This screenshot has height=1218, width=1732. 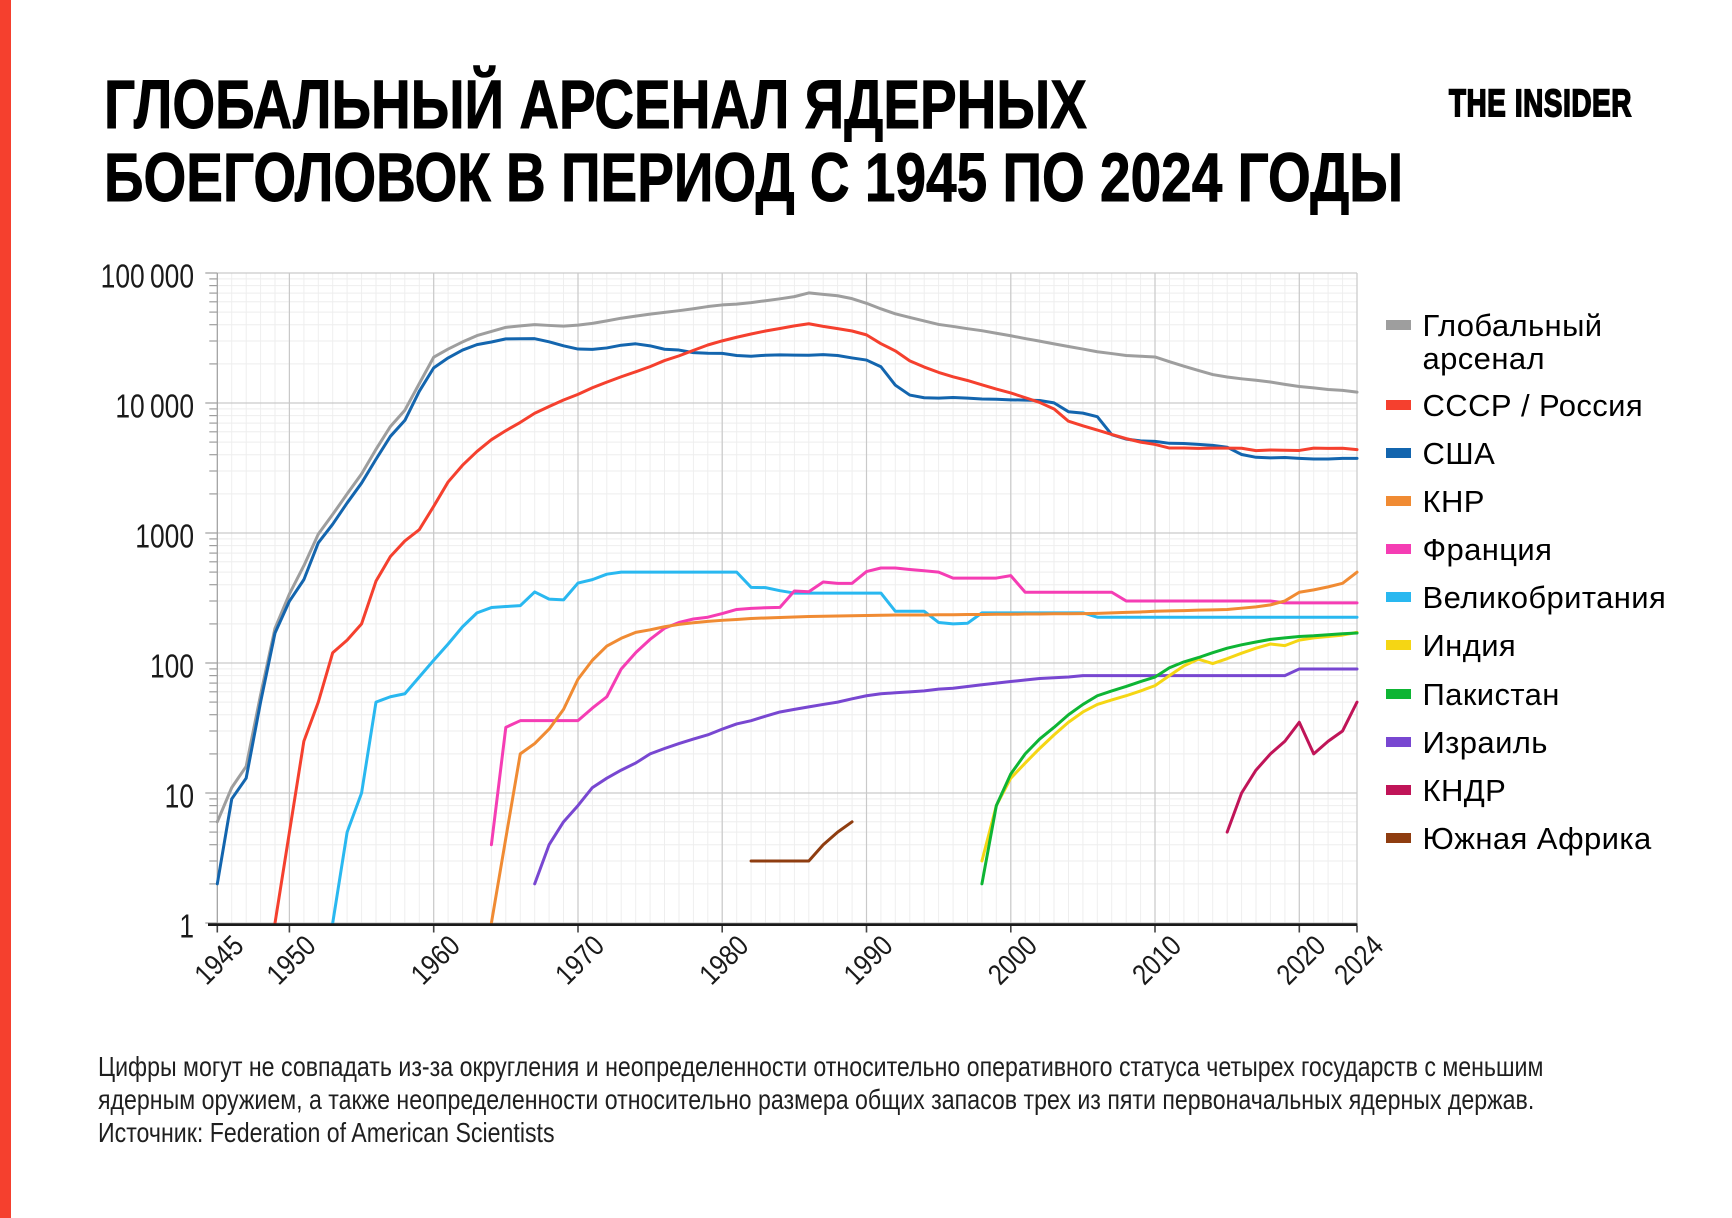 What do you see at coordinates (580, 960) in the screenshot?
I see `svg-text: 1970` at bounding box center [580, 960].